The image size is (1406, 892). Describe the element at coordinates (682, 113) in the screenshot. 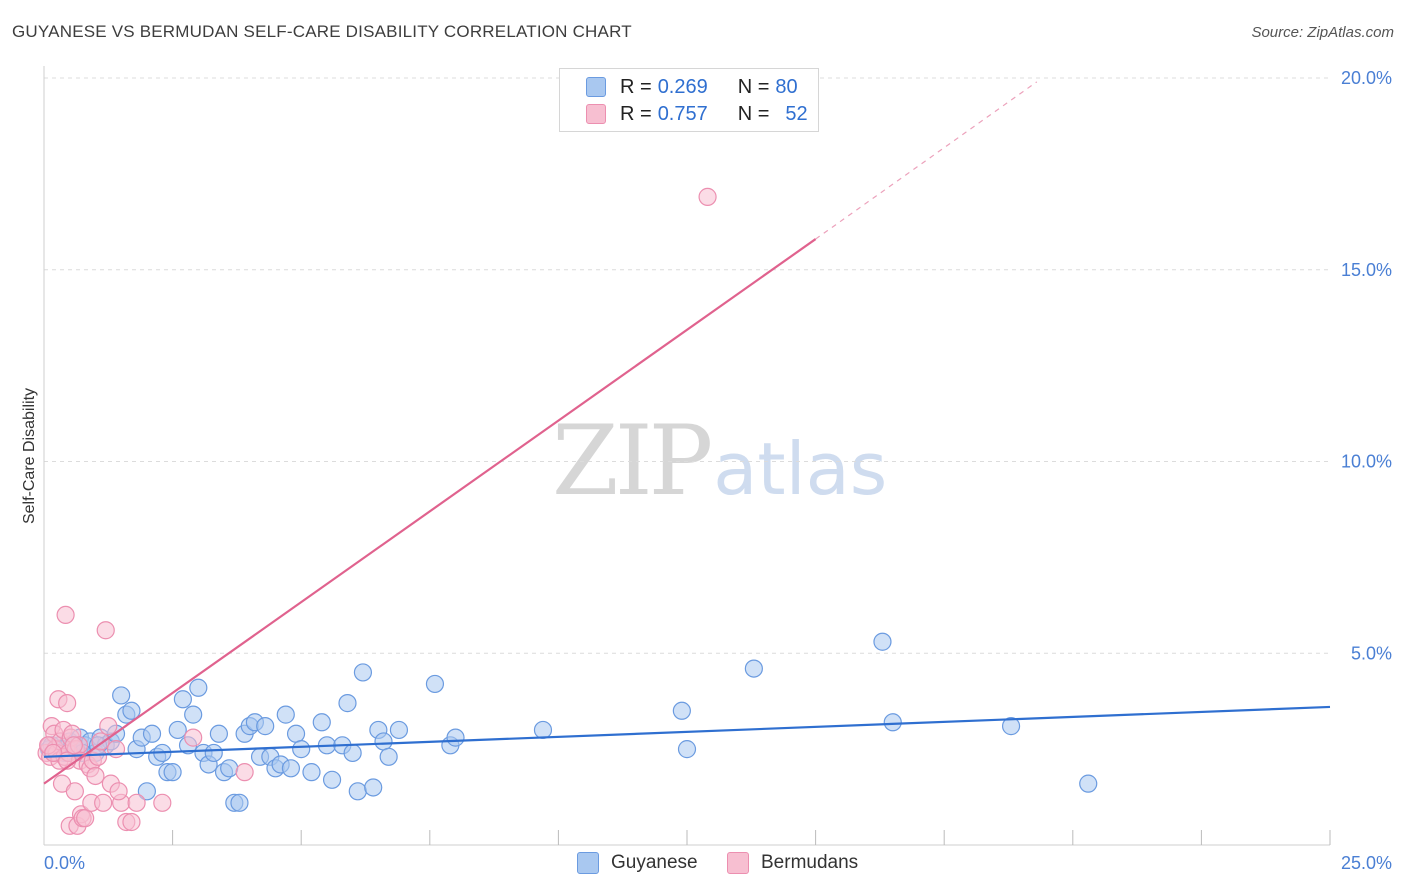

I see `legend-r-value: 0.757` at that location.